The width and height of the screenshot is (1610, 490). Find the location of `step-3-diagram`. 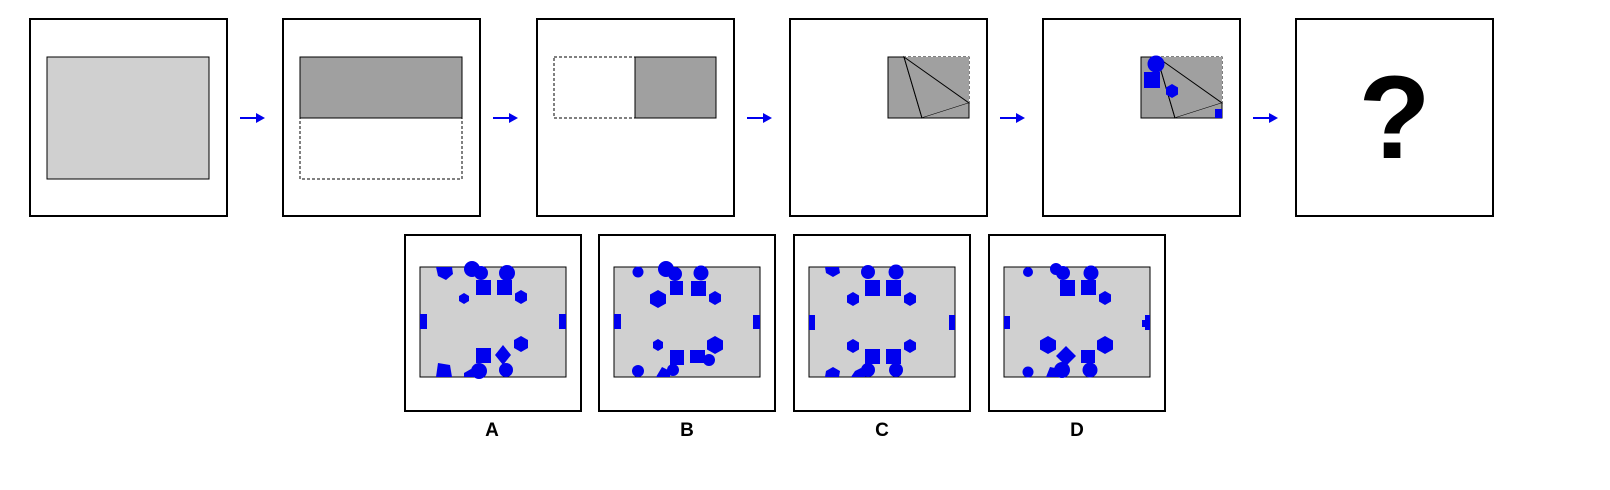

step-3-diagram is located at coordinates (635, 87).